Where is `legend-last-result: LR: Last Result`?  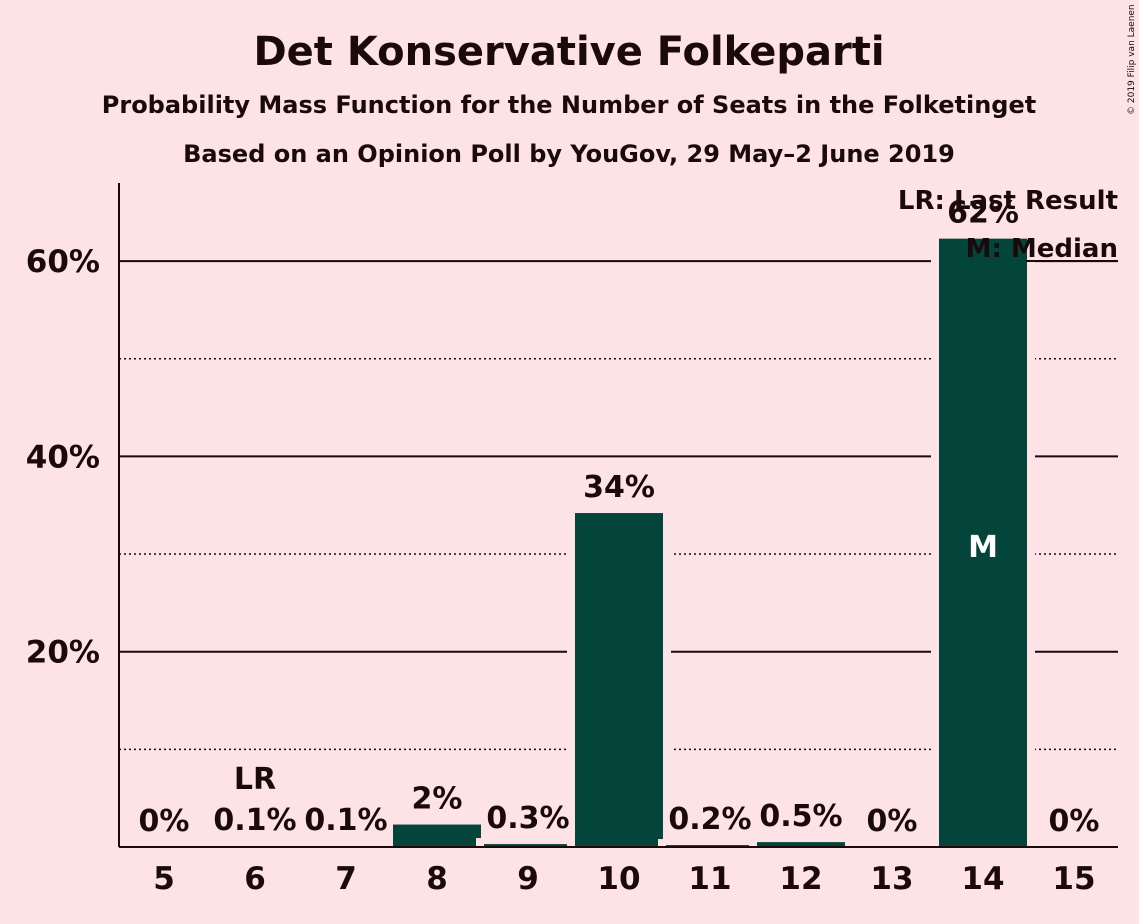
legend-last-result: LR: Last Result is located at coordinates (1008, 201).